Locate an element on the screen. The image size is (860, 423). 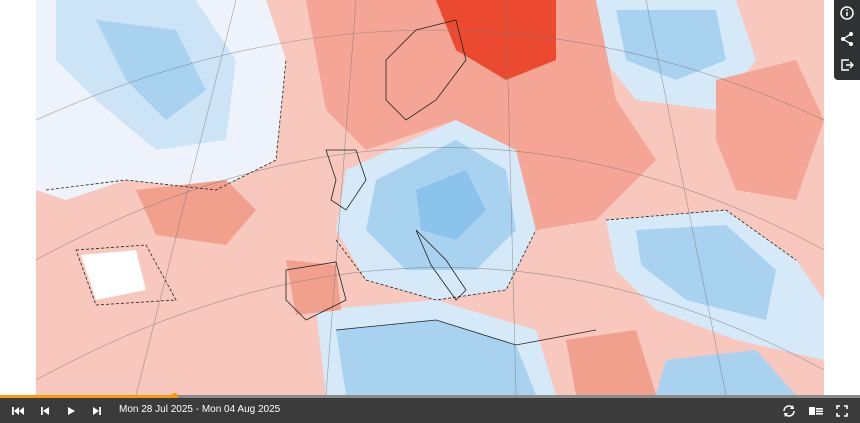
fullscreen-icon is located at coordinates (842, 411).